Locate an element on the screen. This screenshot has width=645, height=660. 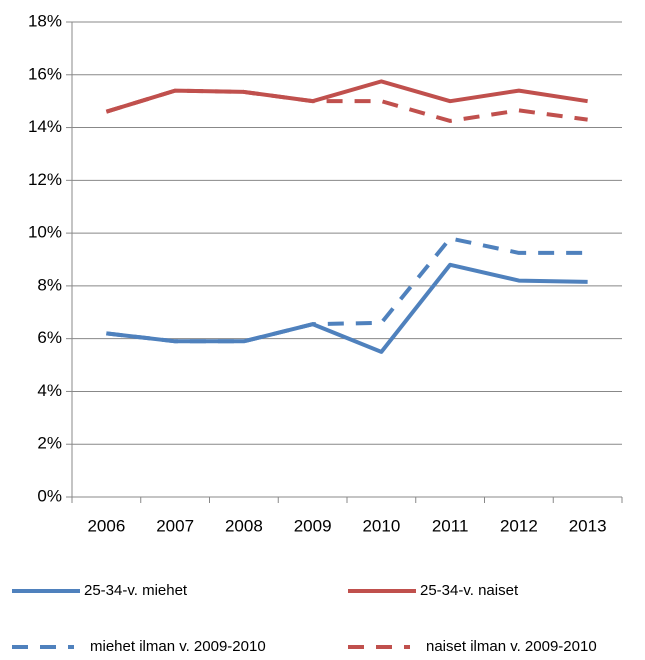
y-tick-label: 8% is located at coordinates (49, 284).